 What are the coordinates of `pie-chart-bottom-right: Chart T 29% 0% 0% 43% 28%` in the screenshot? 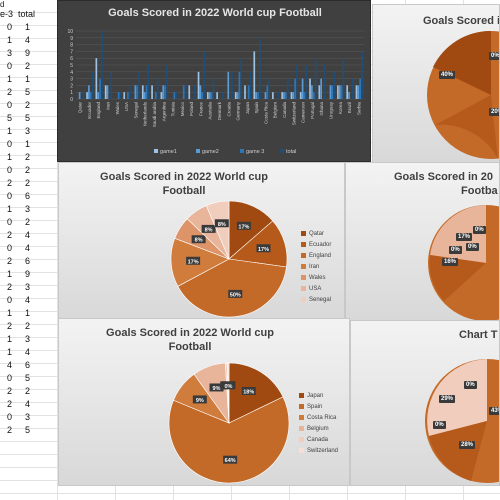 It's located at (425, 403).